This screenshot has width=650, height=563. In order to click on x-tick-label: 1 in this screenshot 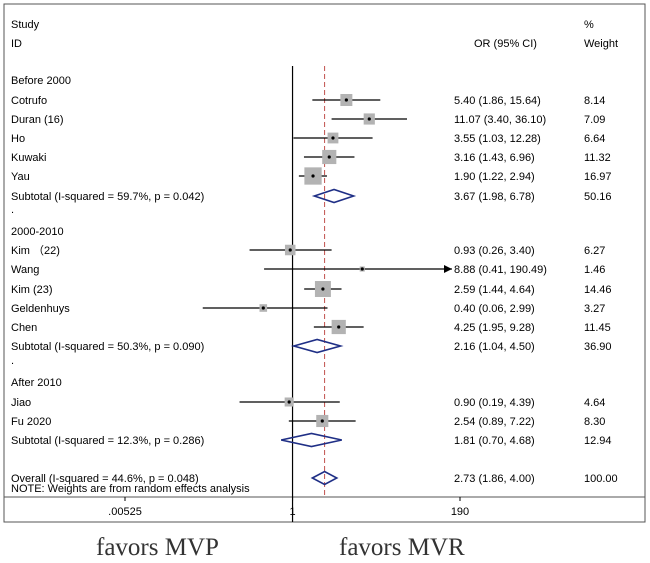, I will do `click(292, 512)`.